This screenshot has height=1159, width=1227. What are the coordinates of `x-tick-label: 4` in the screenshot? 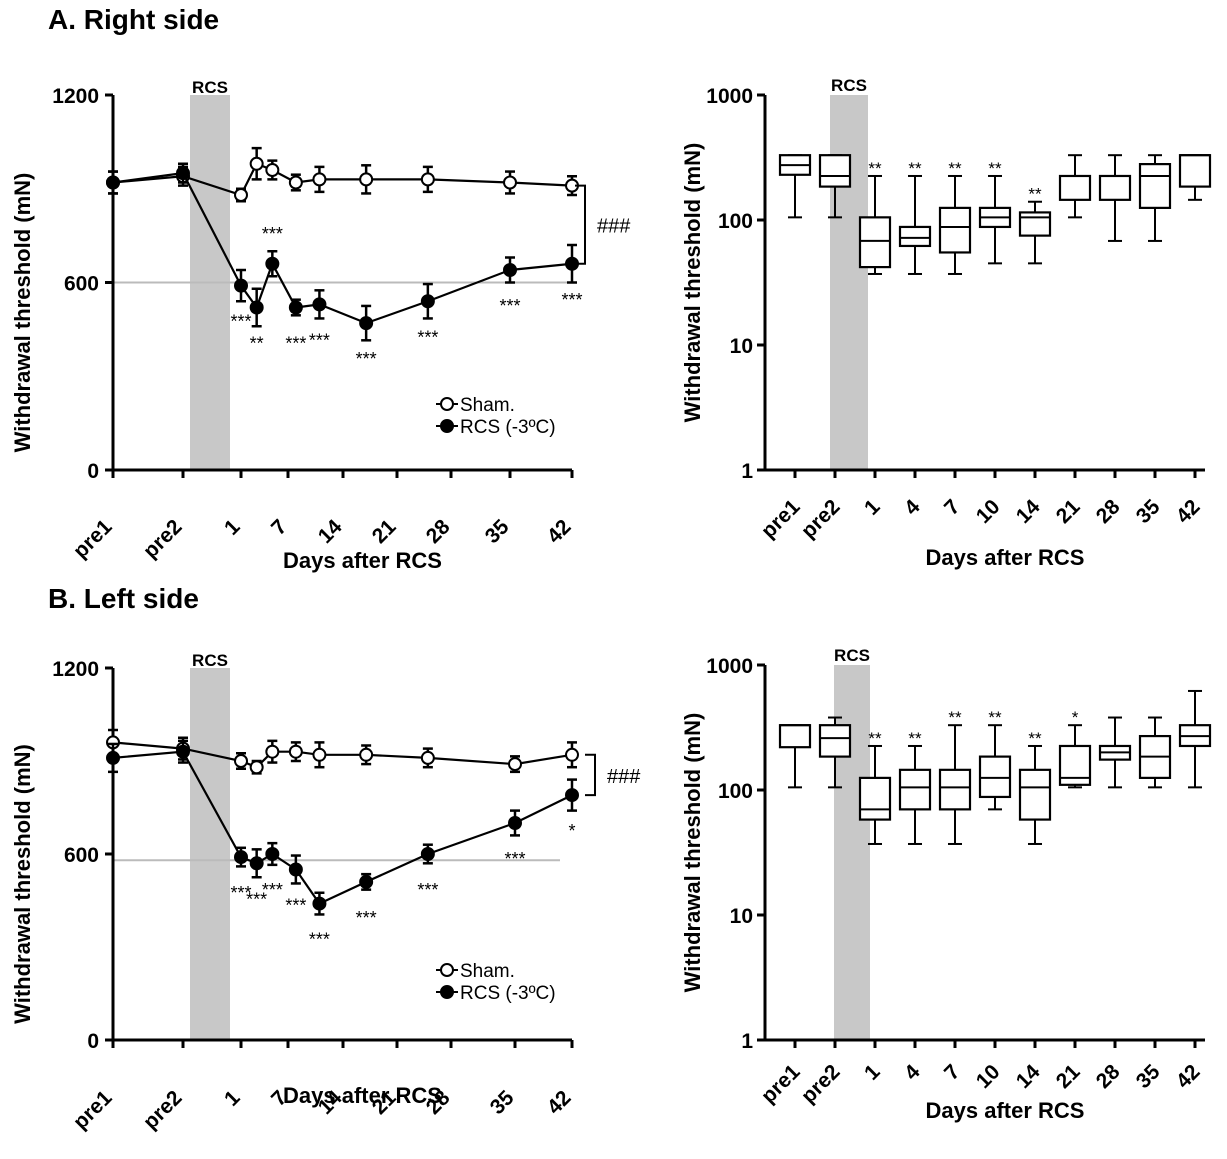 It's located at (912, 507).